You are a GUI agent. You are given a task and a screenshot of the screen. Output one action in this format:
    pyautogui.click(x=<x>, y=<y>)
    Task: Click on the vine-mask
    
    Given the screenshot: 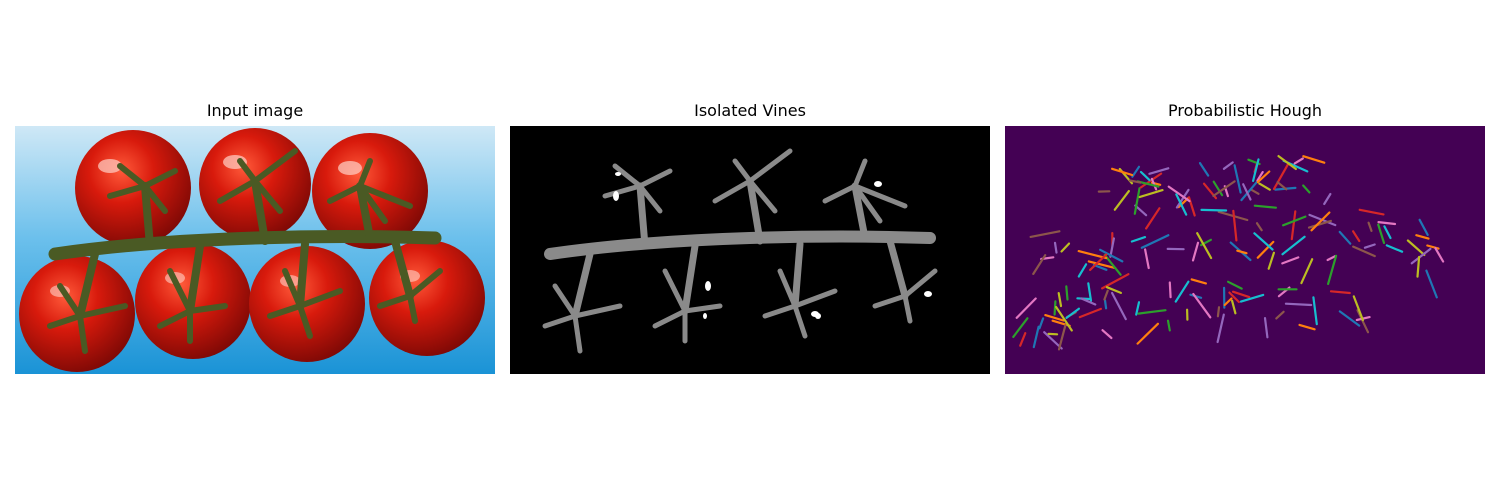 What is the action you would take?
    pyautogui.click(x=740, y=251)
    